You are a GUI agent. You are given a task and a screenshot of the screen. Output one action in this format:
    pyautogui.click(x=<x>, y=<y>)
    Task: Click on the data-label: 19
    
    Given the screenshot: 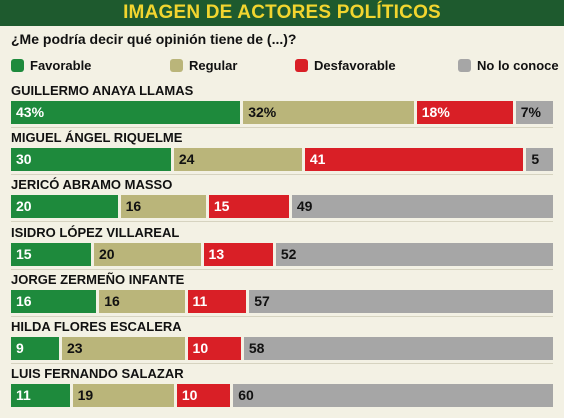 What is the action you would take?
    pyautogui.click(x=85, y=395)
    